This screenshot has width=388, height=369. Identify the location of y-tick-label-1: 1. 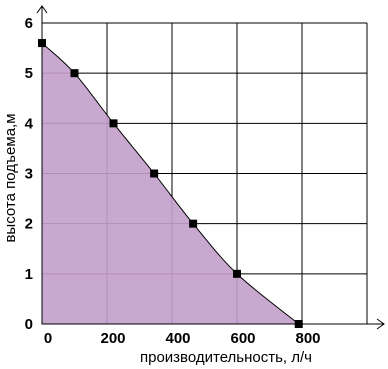
(29, 274).